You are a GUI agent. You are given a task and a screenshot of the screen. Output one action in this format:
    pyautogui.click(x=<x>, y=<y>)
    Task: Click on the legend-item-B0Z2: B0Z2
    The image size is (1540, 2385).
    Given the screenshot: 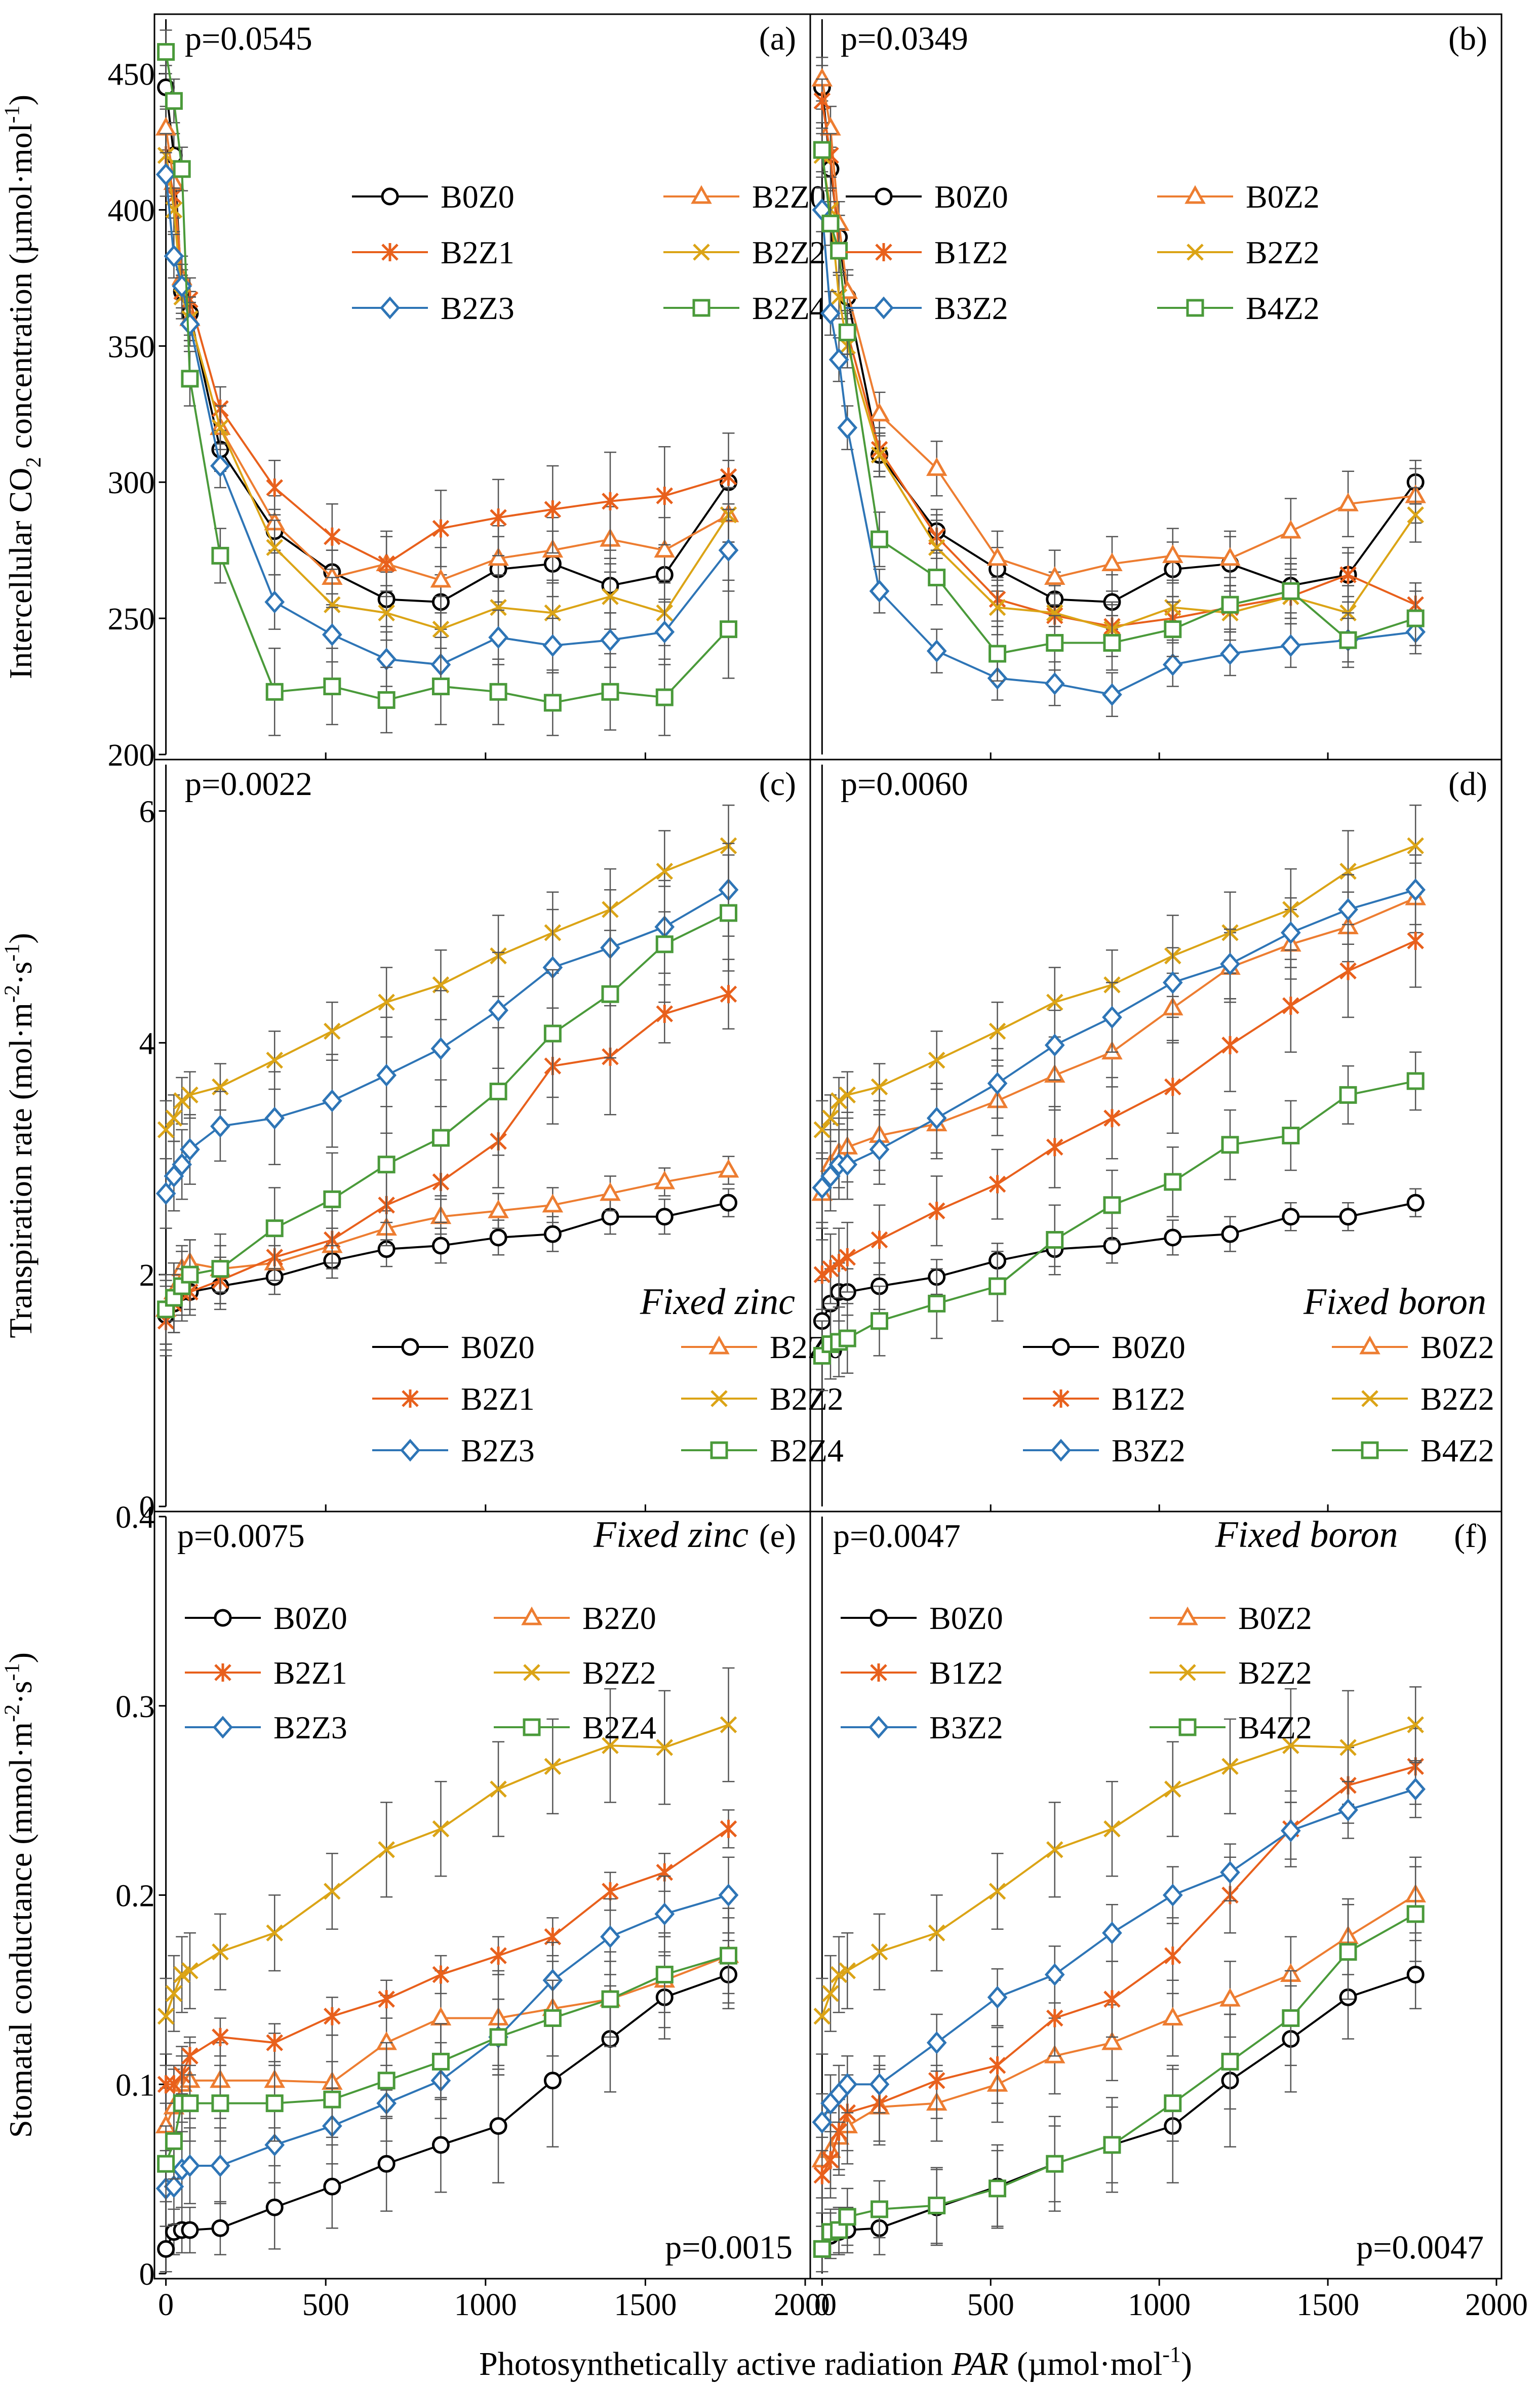 What is the action you would take?
    pyautogui.click(x=1231, y=1618)
    